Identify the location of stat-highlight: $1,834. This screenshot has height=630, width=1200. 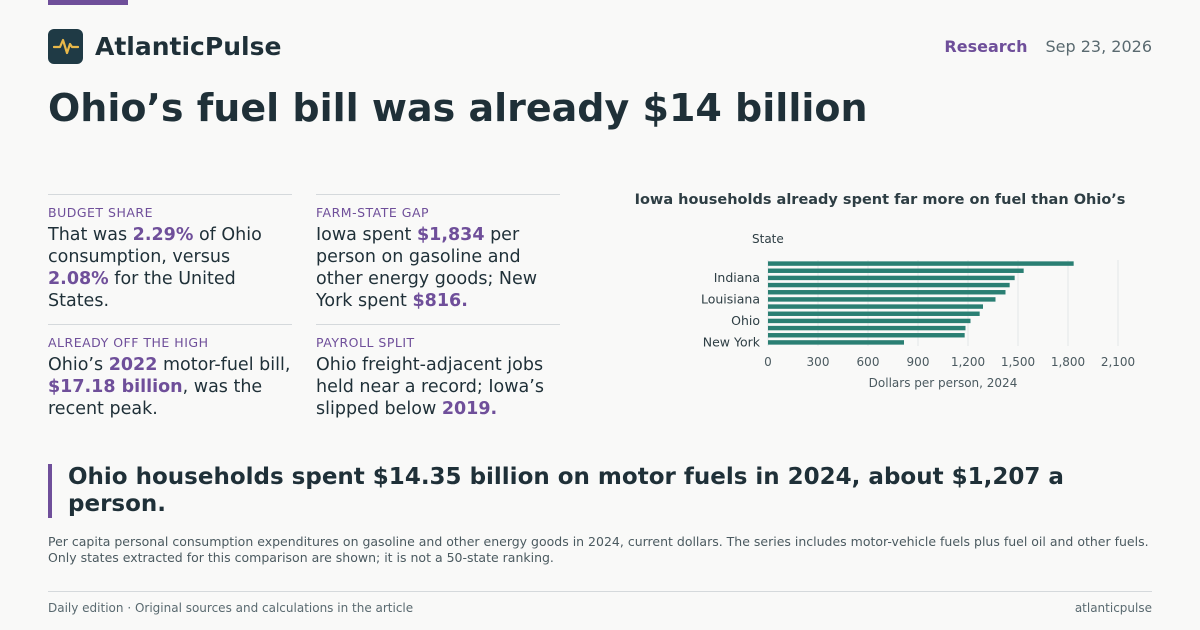
(450, 235).